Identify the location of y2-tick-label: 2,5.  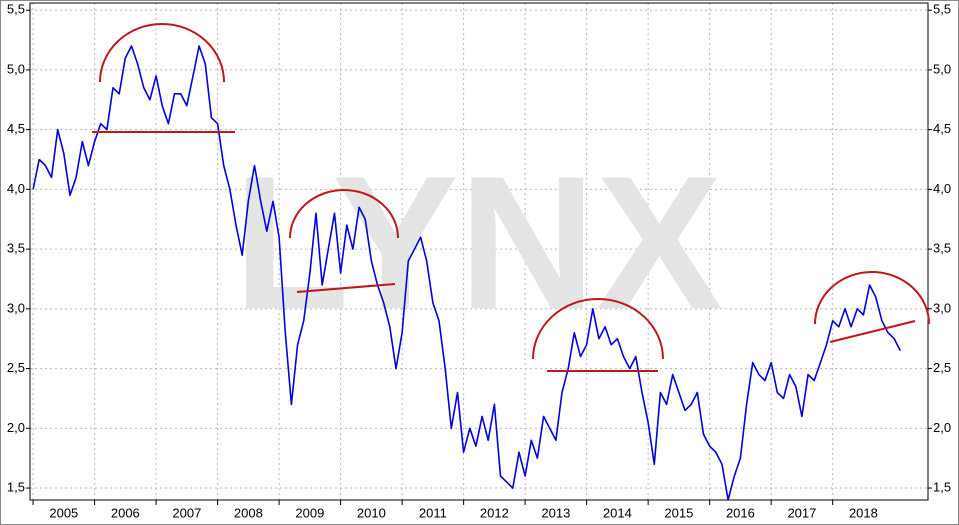
(942, 367).